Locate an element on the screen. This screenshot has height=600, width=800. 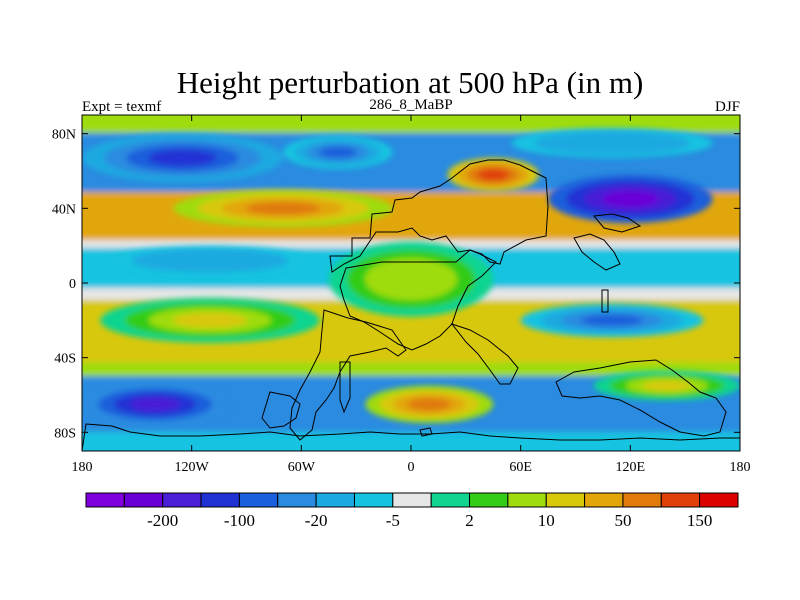
chart-title: Height perturbation at 500 hPa (in m) is located at coordinates (410, 82).